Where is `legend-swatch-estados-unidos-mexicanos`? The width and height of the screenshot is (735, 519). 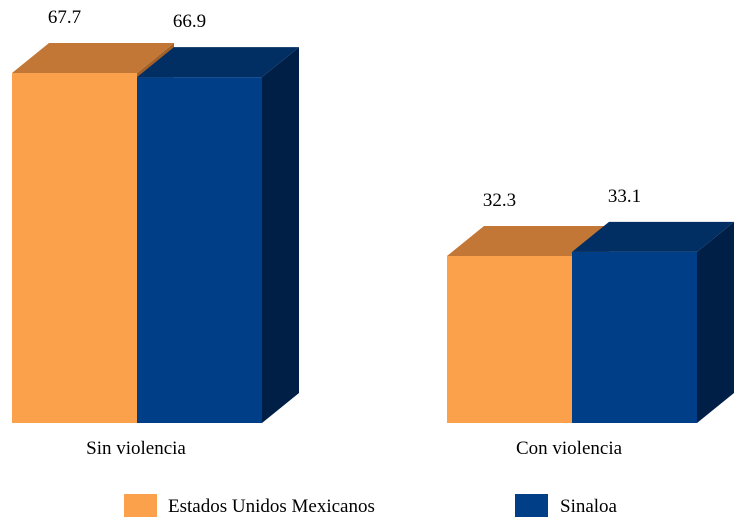 legend-swatch-estados-unidos-mexicanos is located at coordinates (140, 505).